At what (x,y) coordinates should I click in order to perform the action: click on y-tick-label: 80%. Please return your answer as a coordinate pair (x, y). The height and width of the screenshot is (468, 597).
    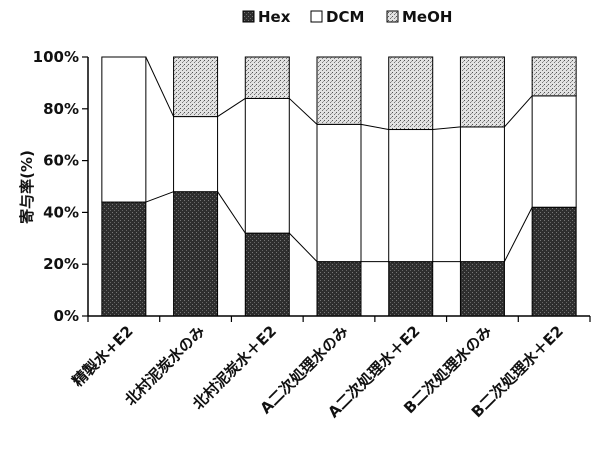
    Looking at the image, I should click on (61, 109).